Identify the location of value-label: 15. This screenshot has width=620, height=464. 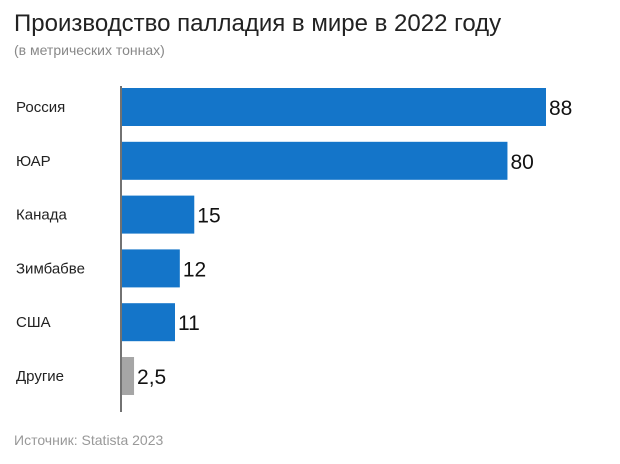
(208, 216).